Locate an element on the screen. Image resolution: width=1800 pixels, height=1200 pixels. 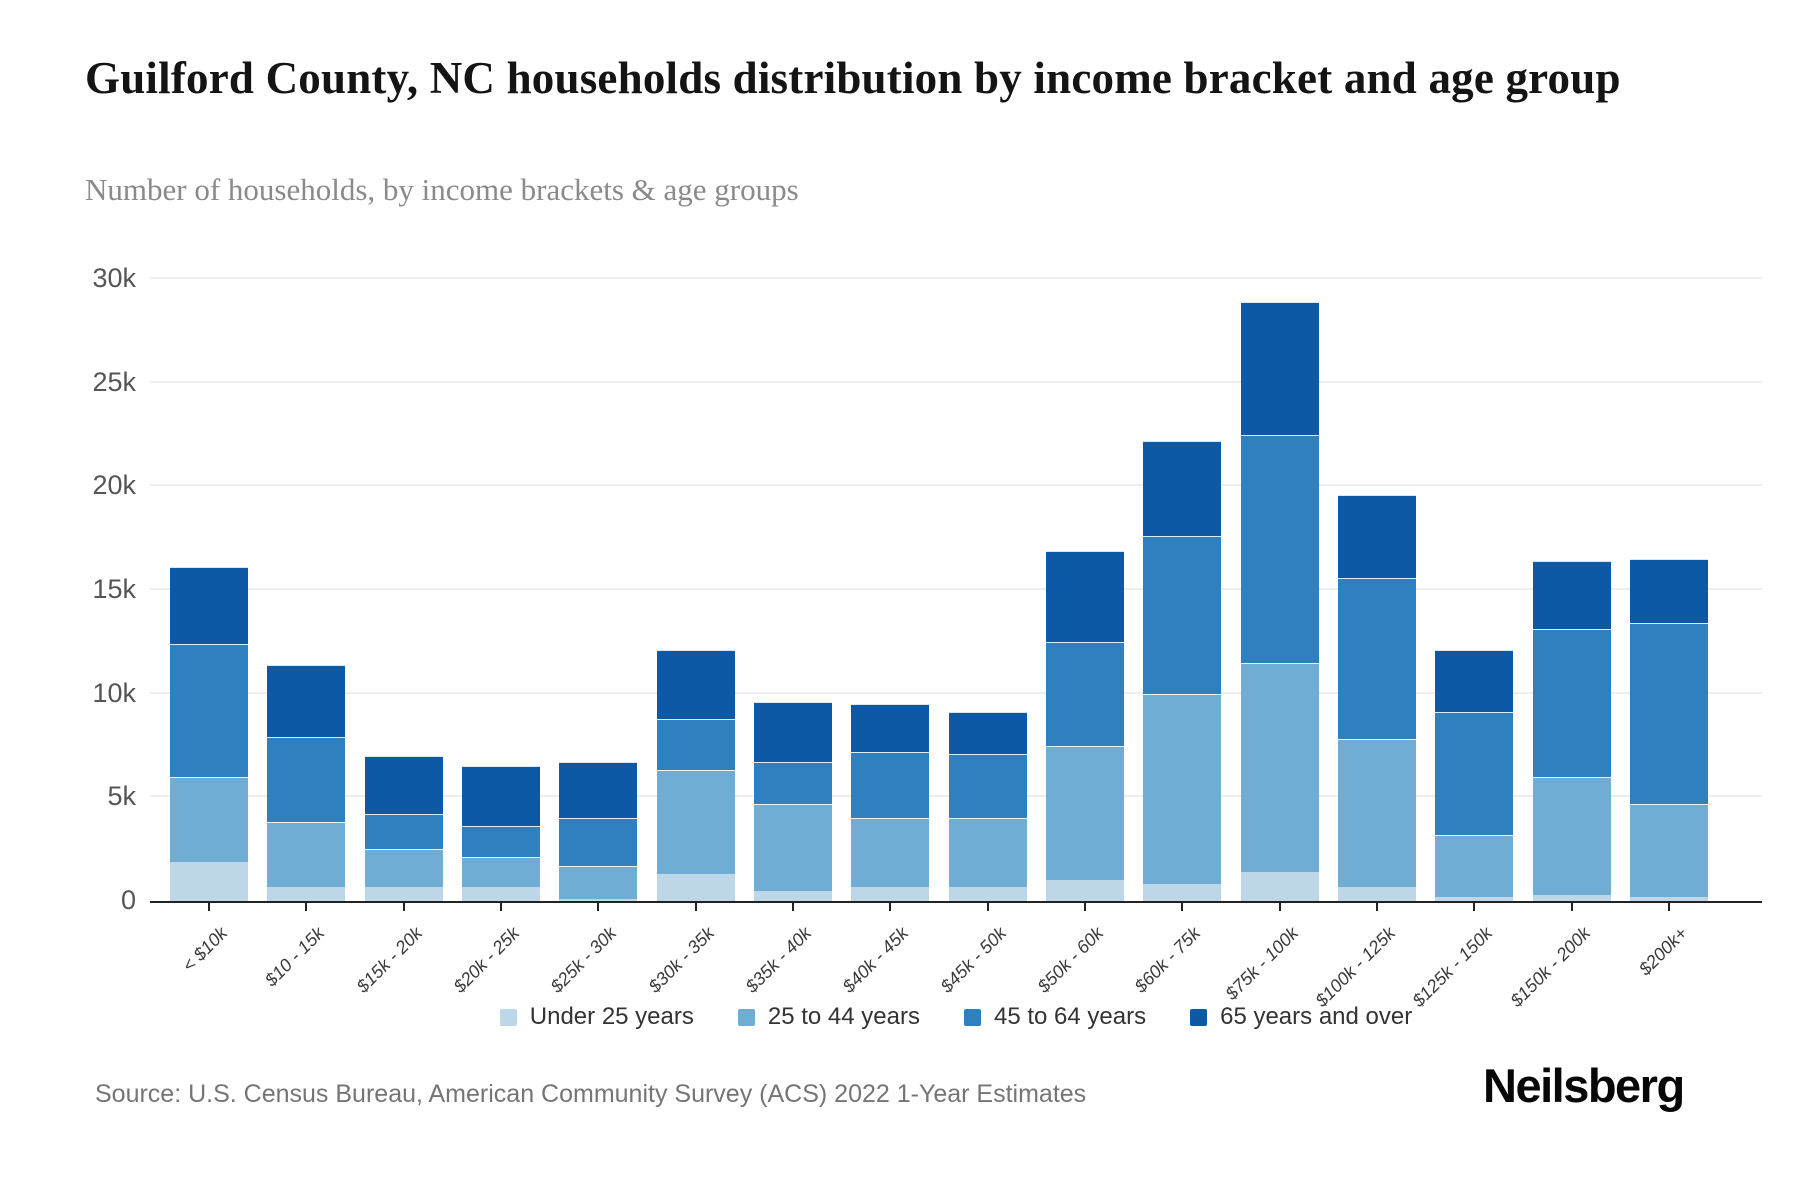
x-tick-$200k+ is located at coordinates (1668, 907).